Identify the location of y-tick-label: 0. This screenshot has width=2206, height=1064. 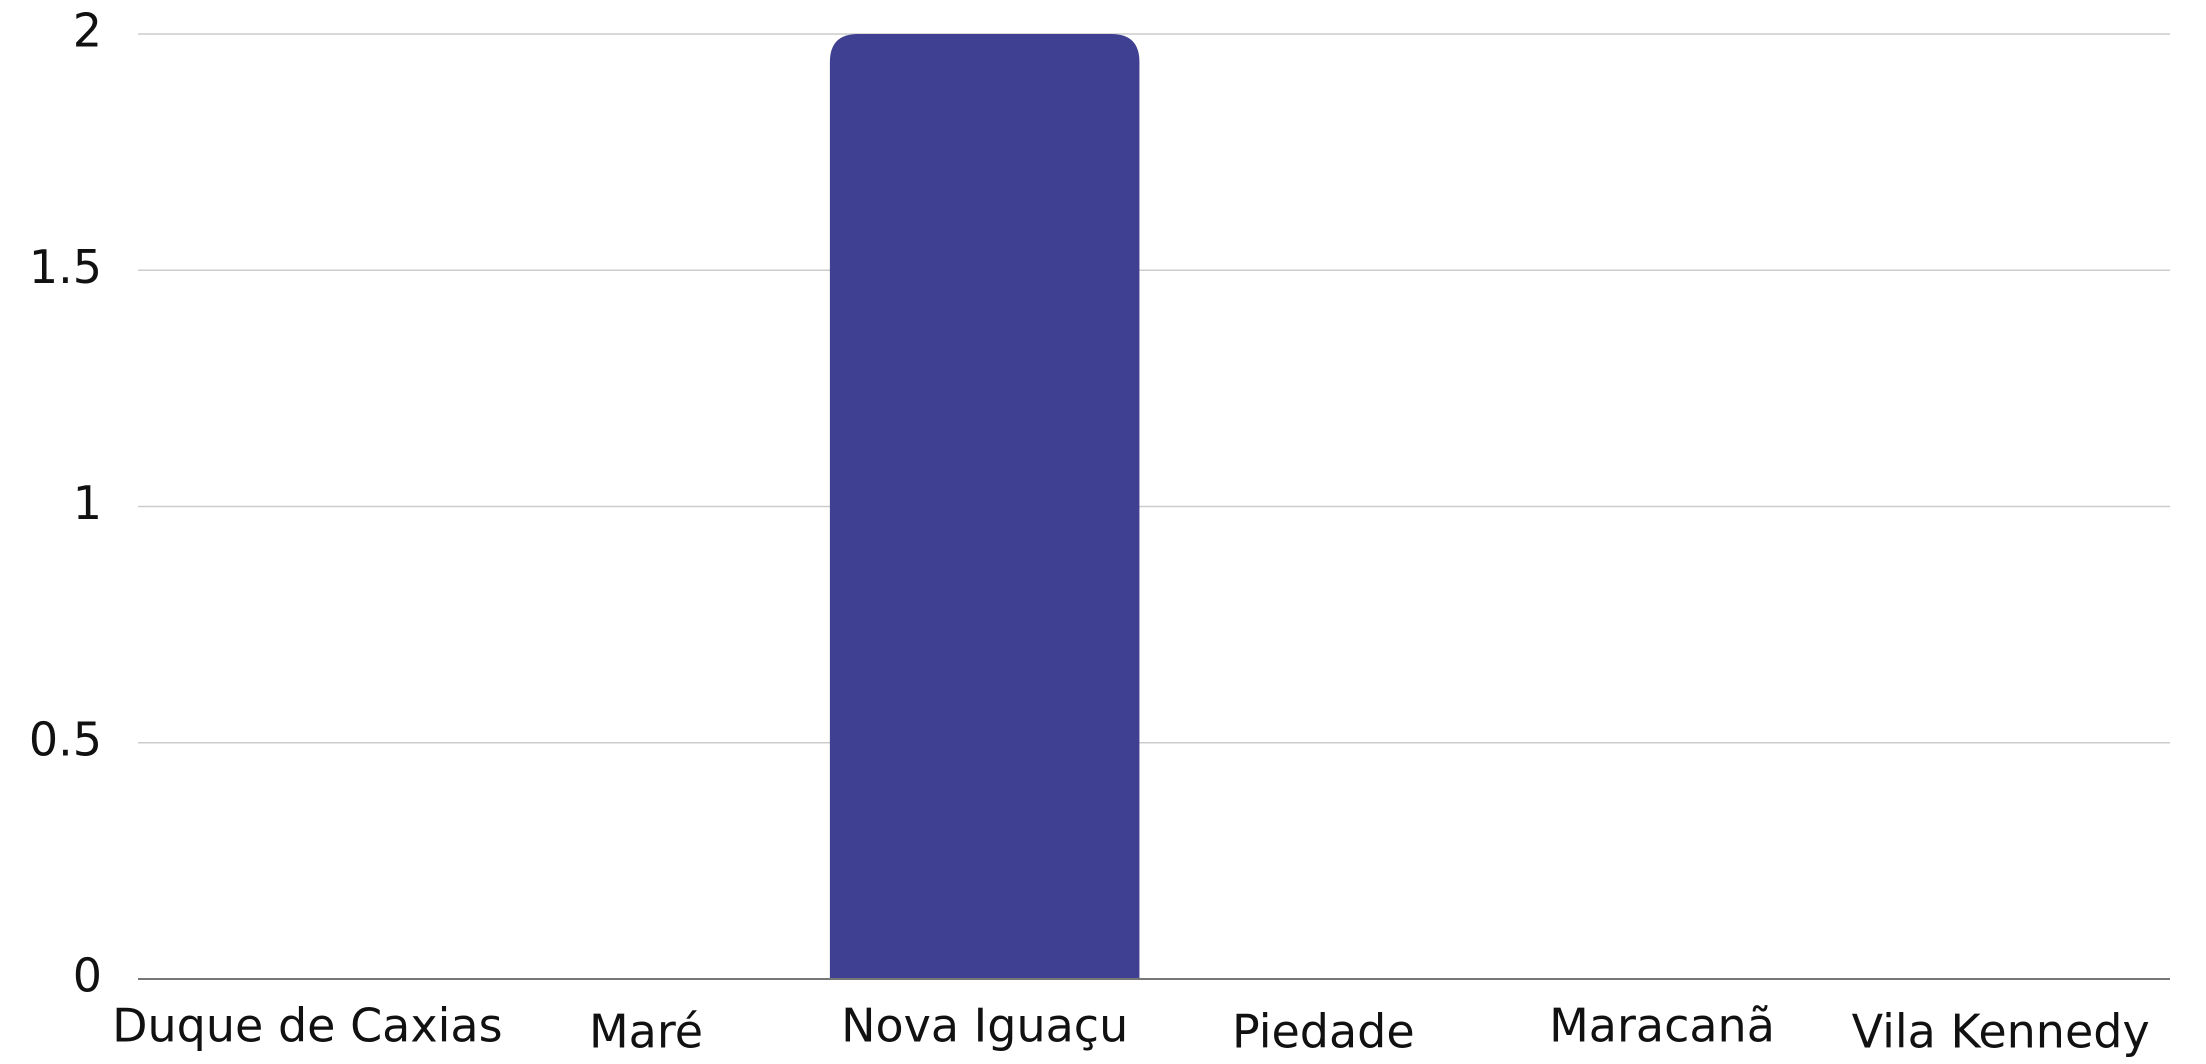
(87, 976).